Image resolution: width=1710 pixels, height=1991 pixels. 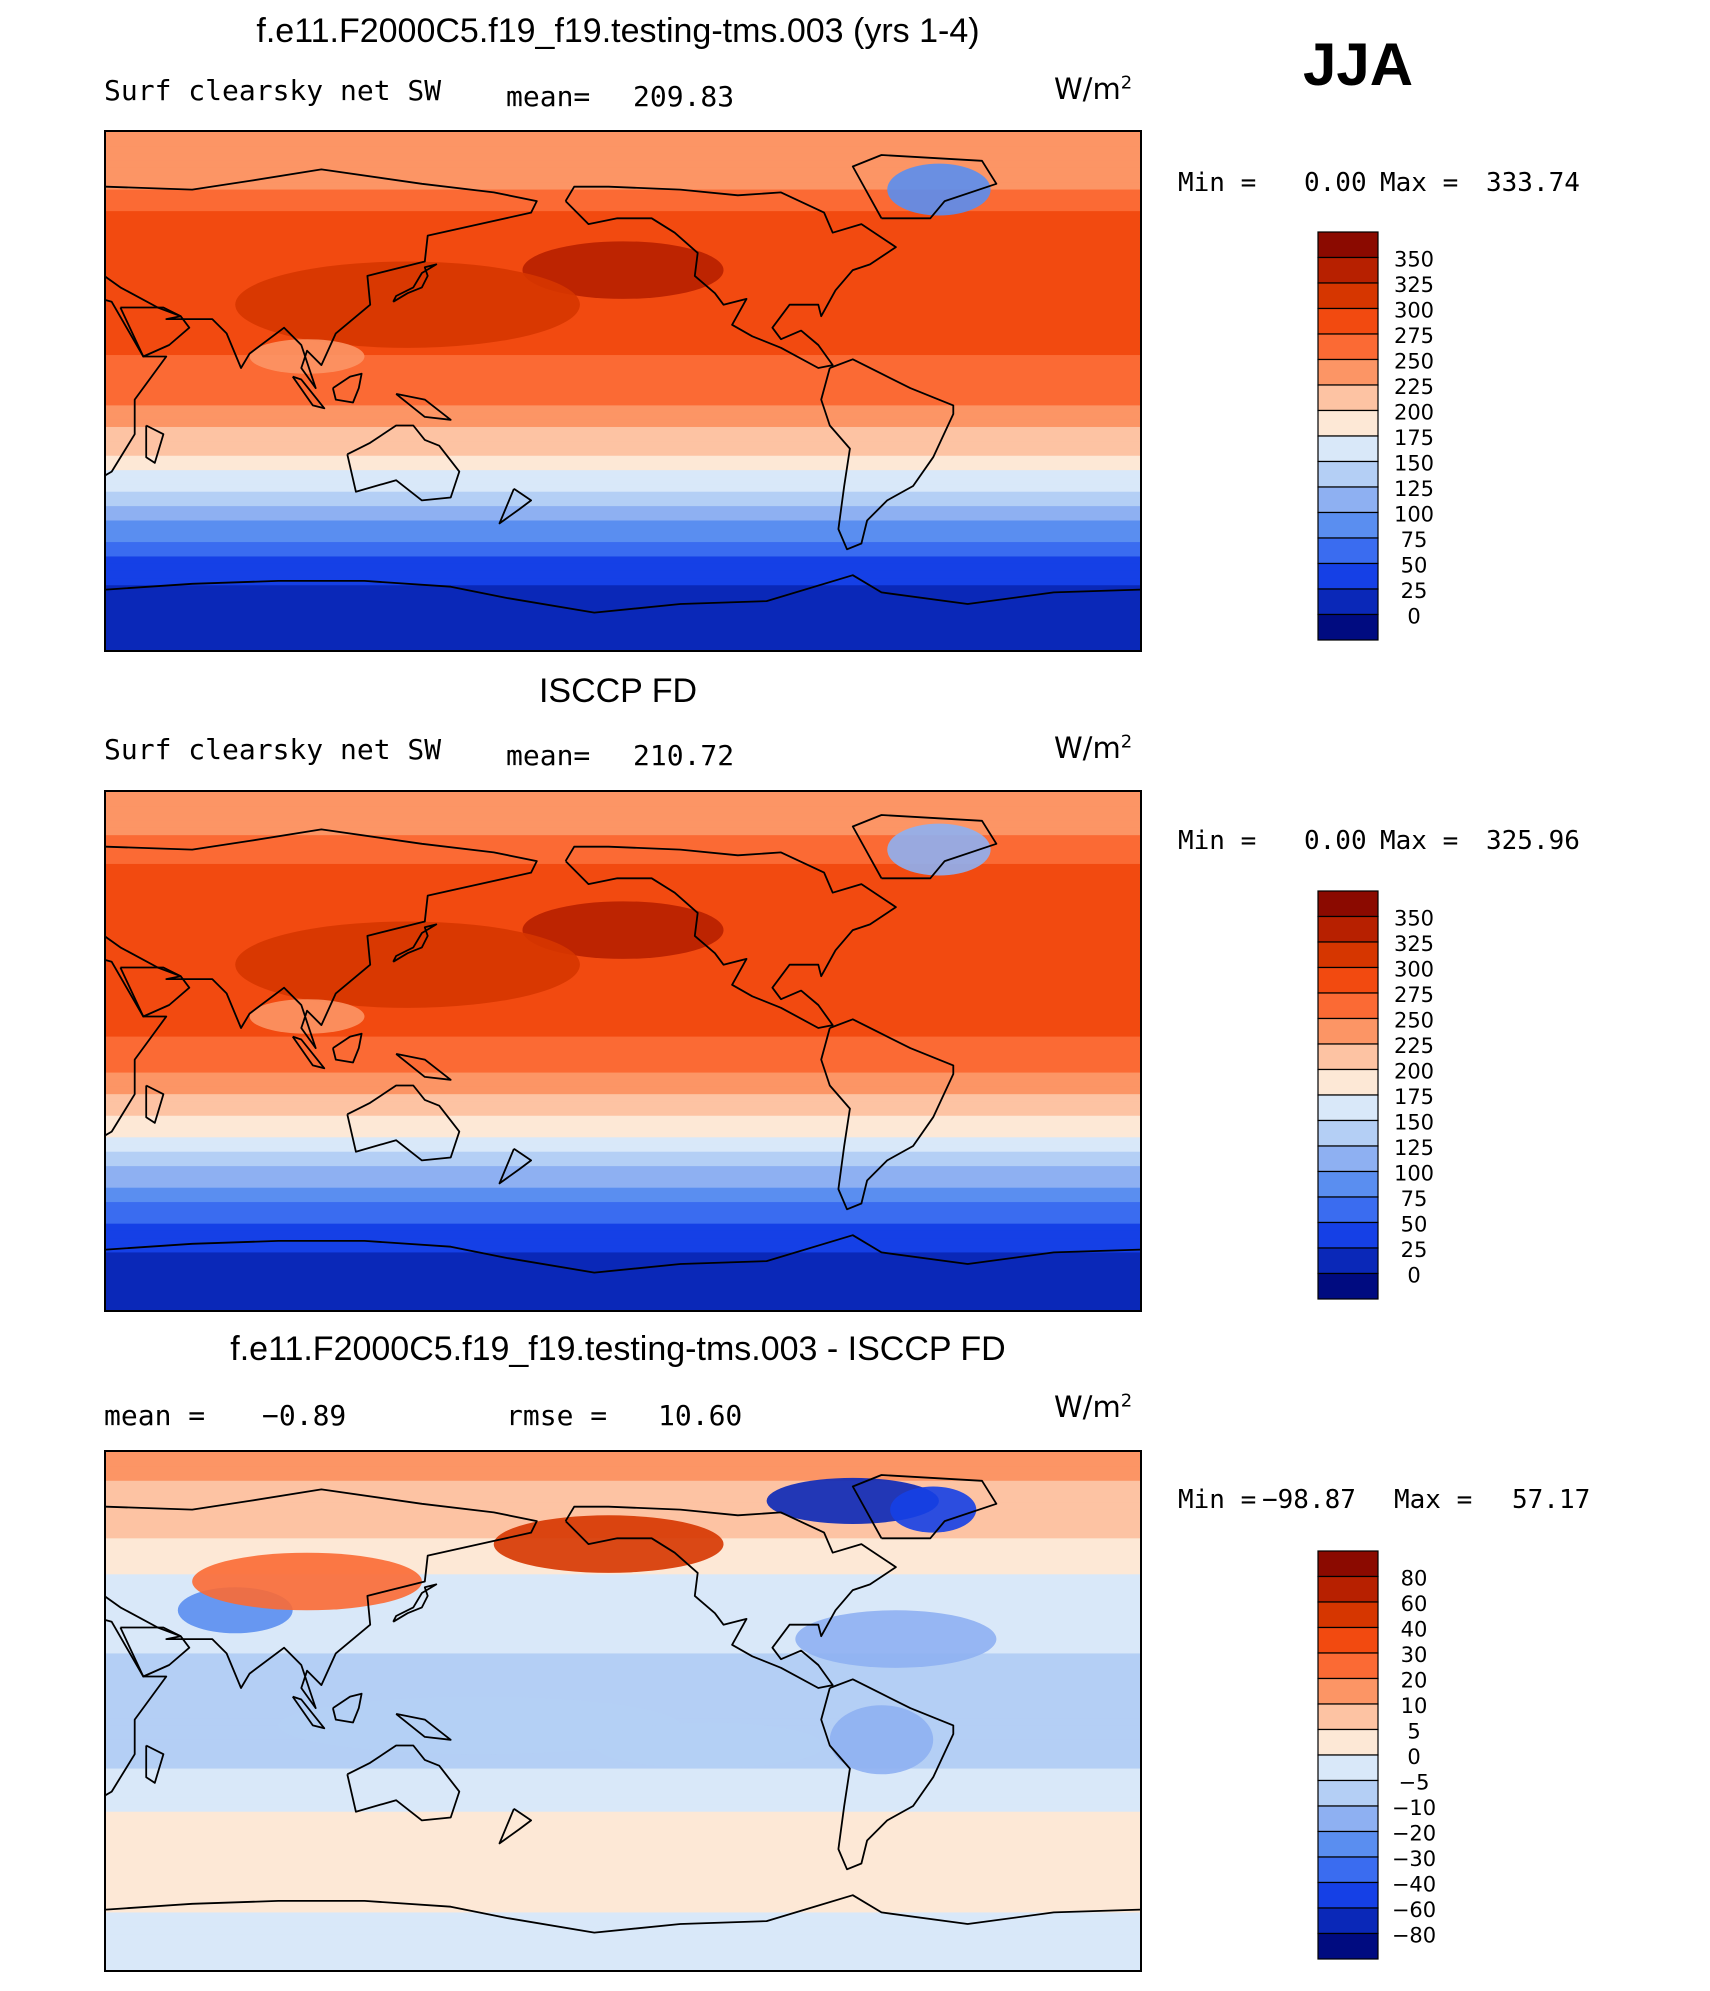 What do you see at coordinates (1414, 1604) in the screenshot?
I see `colorbar-tick-label: 60` at bounding box center [1414, 1604].